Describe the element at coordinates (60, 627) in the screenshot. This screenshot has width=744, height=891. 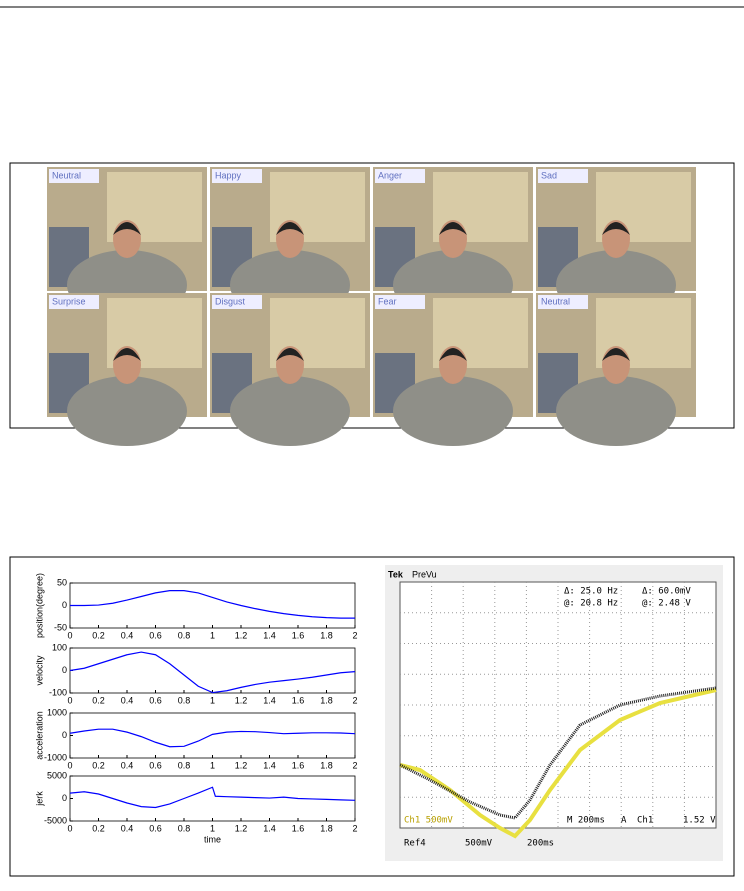
I see `y-tick-label: -50` at that location.